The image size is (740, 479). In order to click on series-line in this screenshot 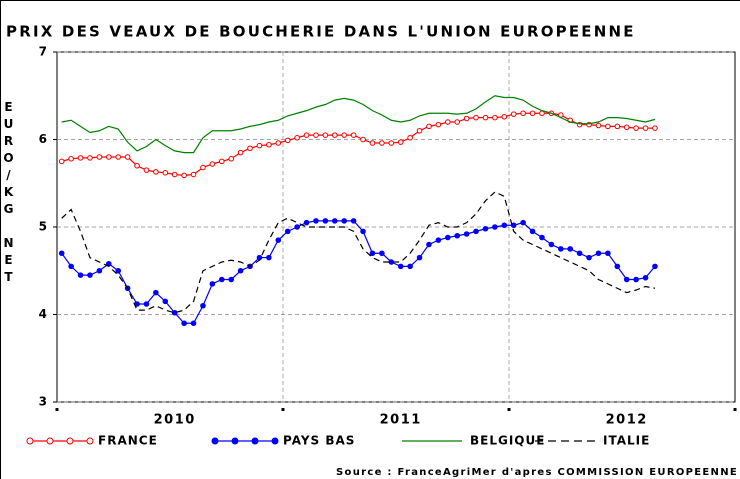, I will do `click(358, 144)`.